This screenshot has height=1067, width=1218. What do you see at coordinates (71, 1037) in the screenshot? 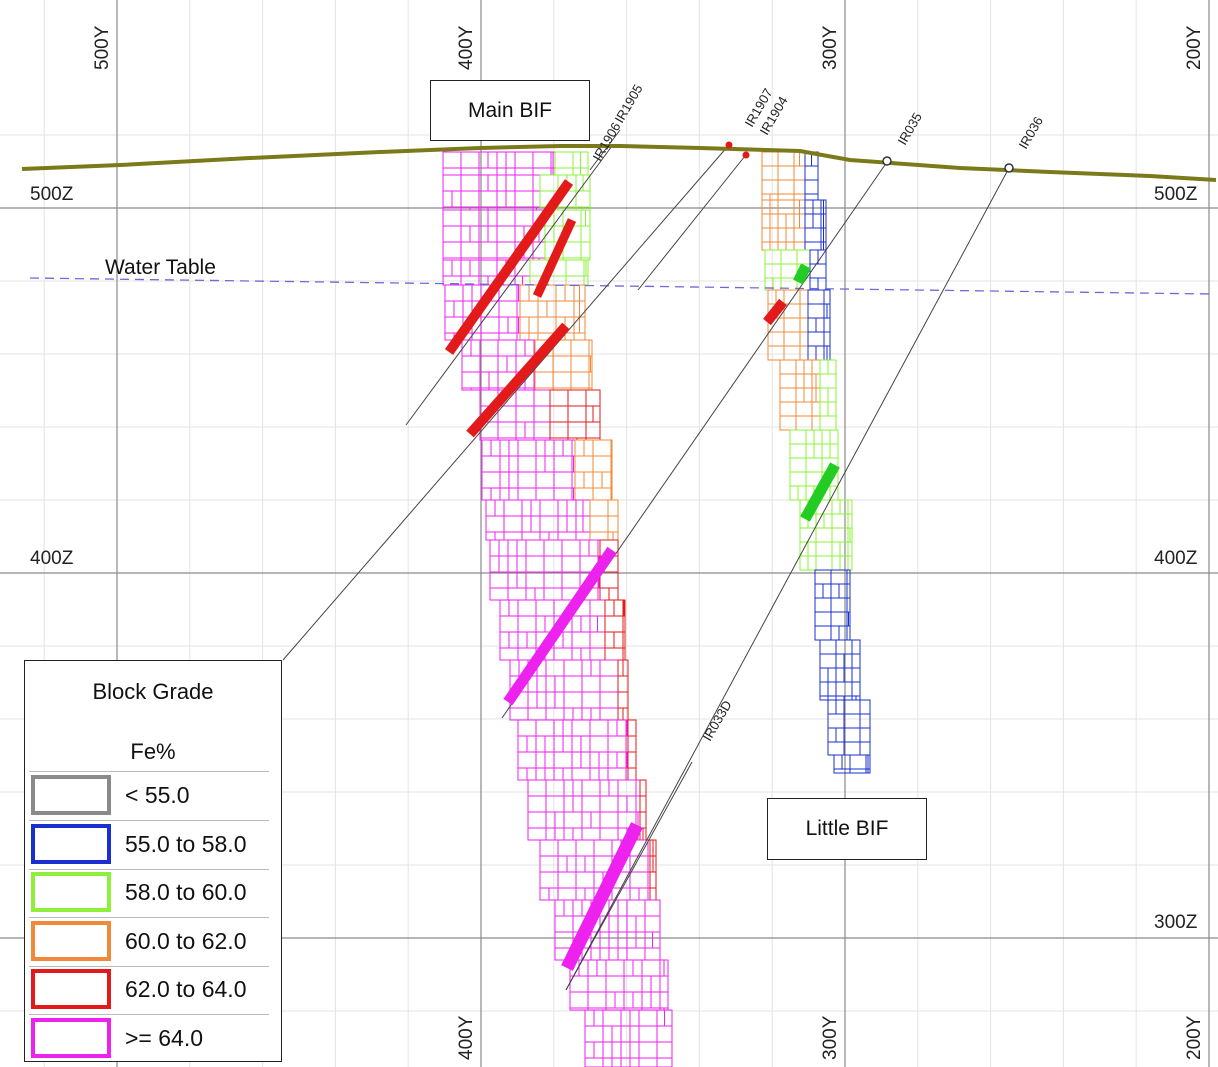
I see `legend-swatch` at bounding box center [71, 1037].